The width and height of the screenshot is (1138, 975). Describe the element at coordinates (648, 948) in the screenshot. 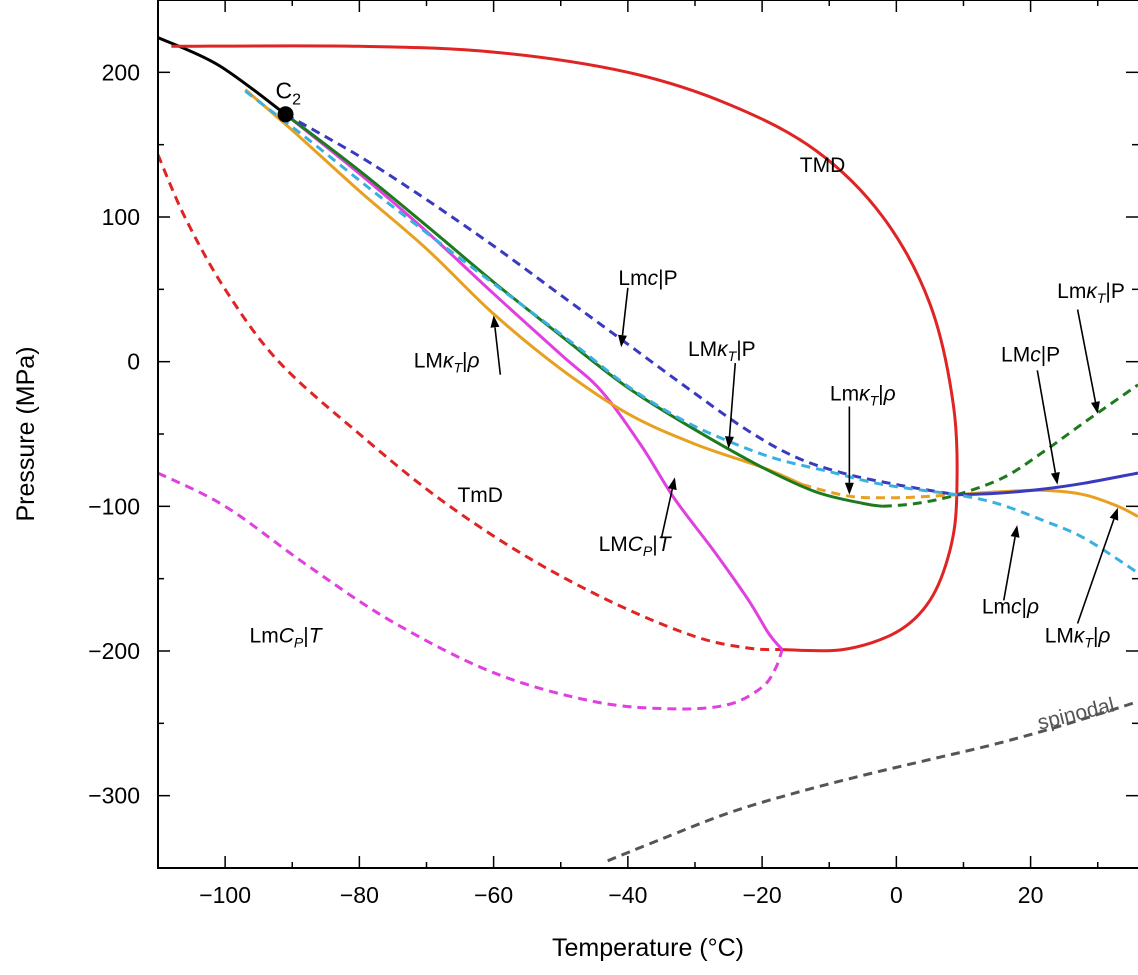

I see `x-axis-title: Temperature (°C)` at that location.